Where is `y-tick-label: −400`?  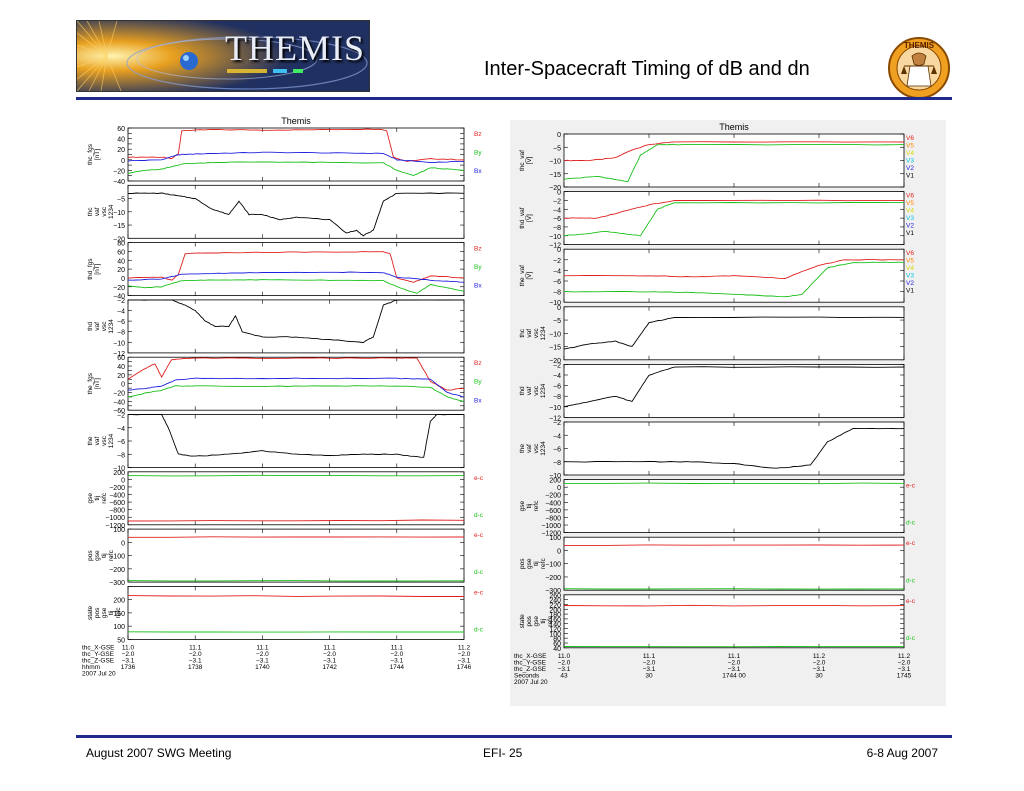
y-tick-label: −400 is located at coordinates (117, 496).